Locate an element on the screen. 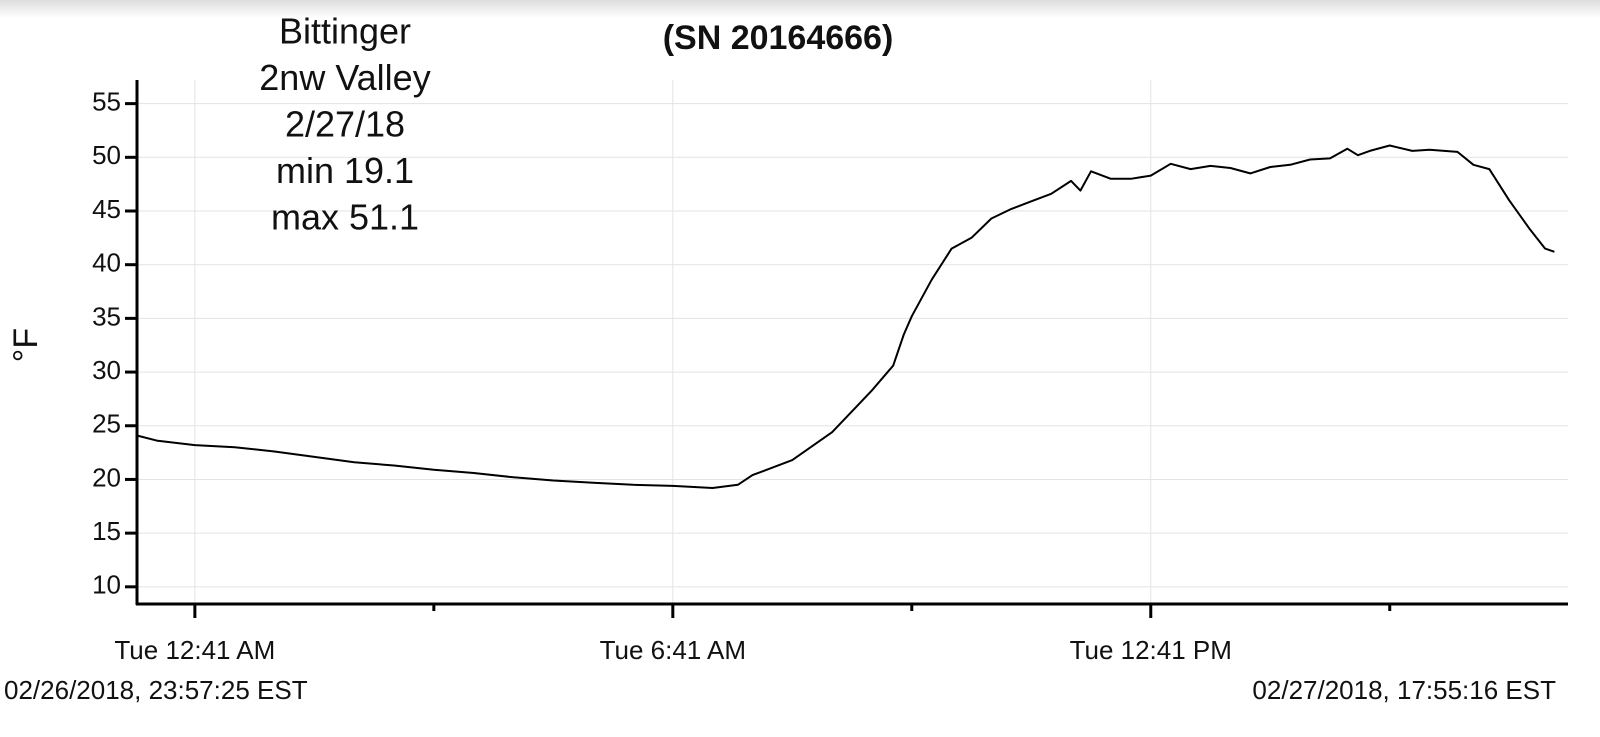 The image size is (1600, 737). x-tick-label: Tue 6:41 AM is located at coordinates (673, 650).